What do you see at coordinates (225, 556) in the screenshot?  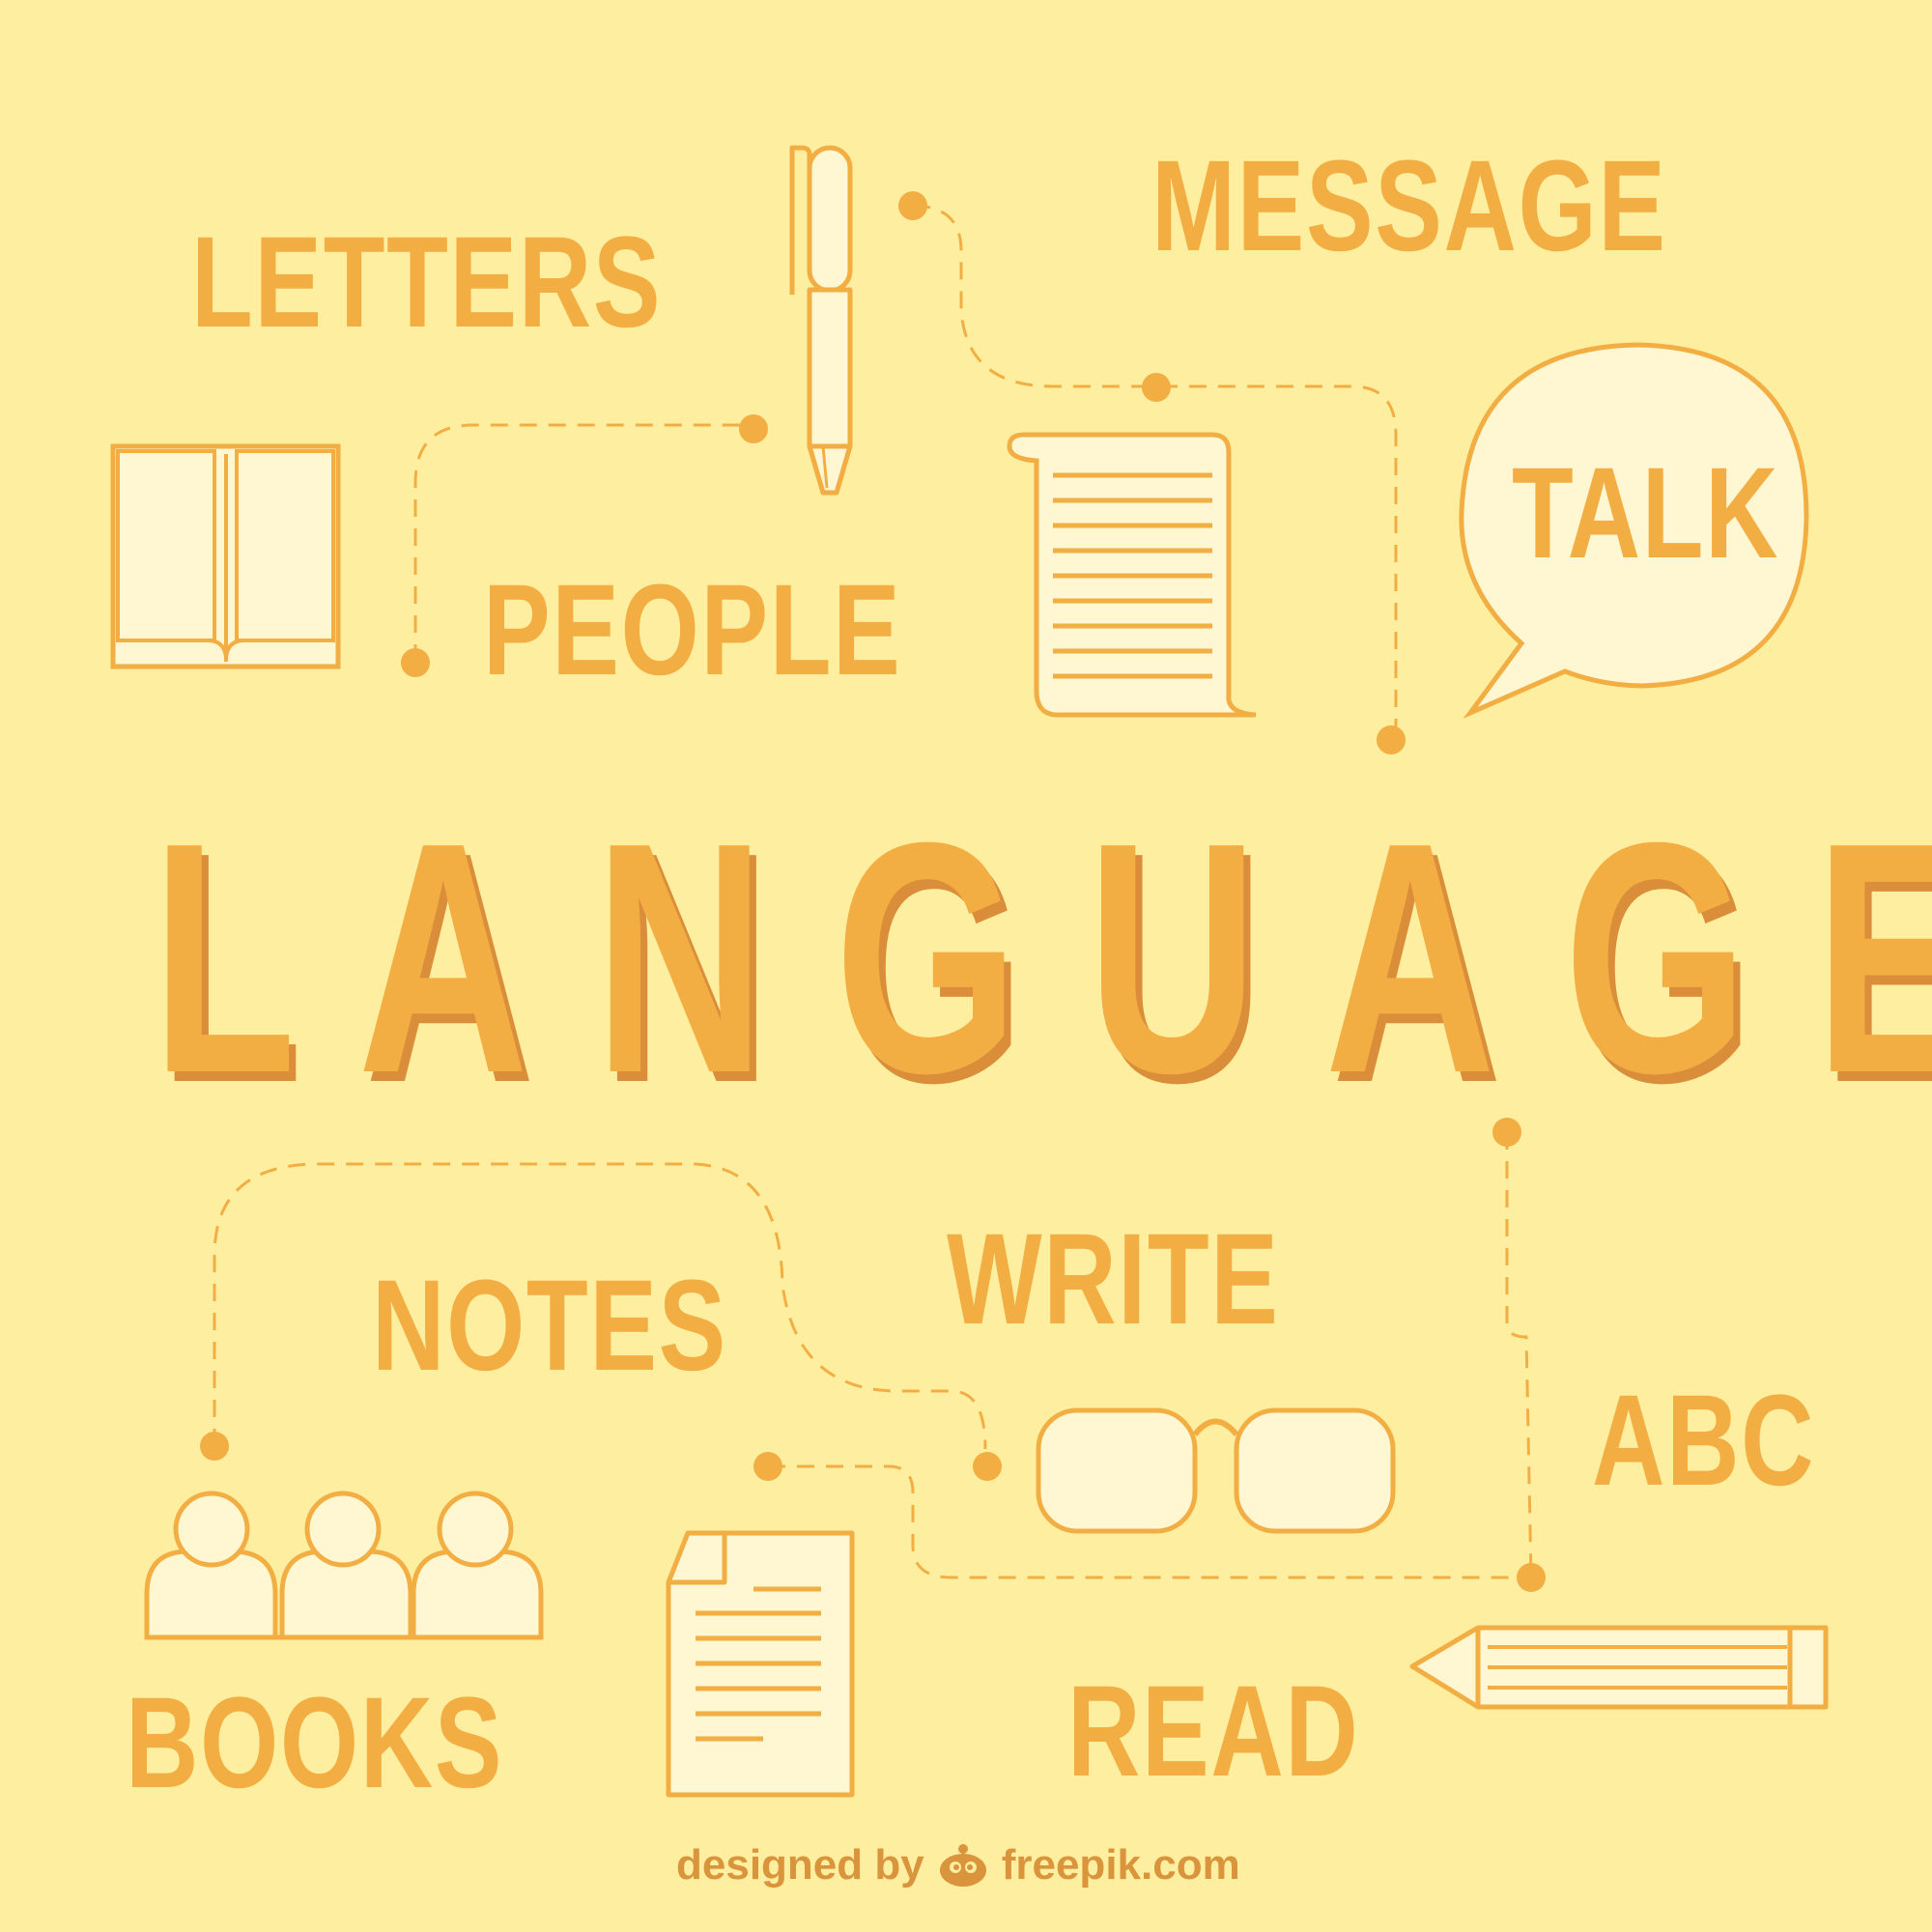 I see `open-book-icon` at bounding box center [225, 556].